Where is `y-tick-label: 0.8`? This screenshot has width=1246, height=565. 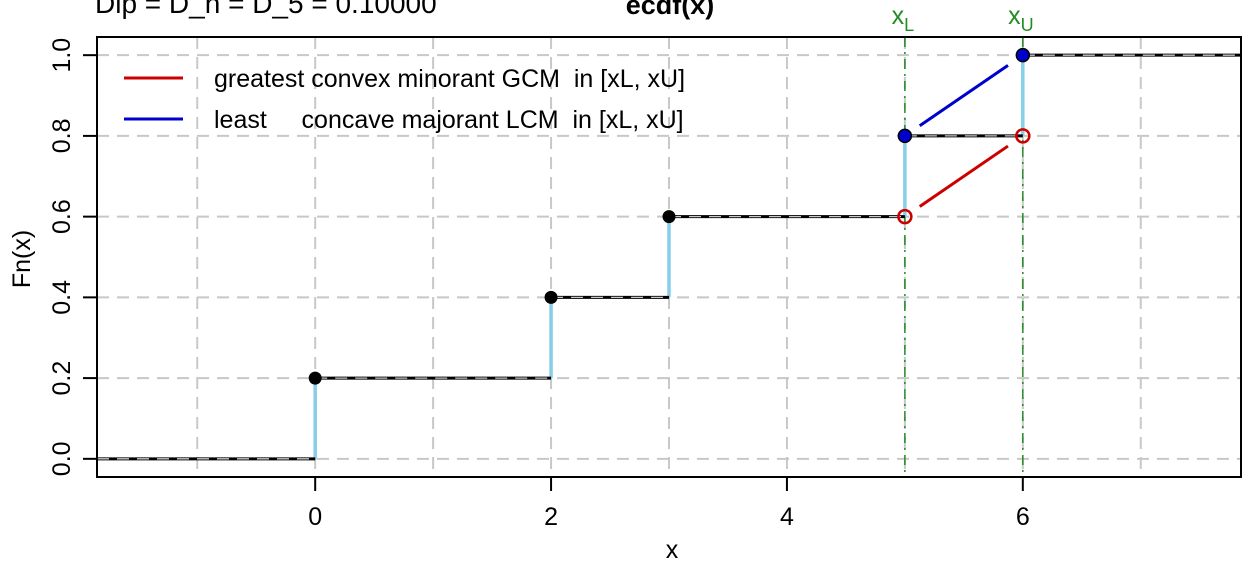 y-tick-label: 0.8 is located at coordinates (62, 136).